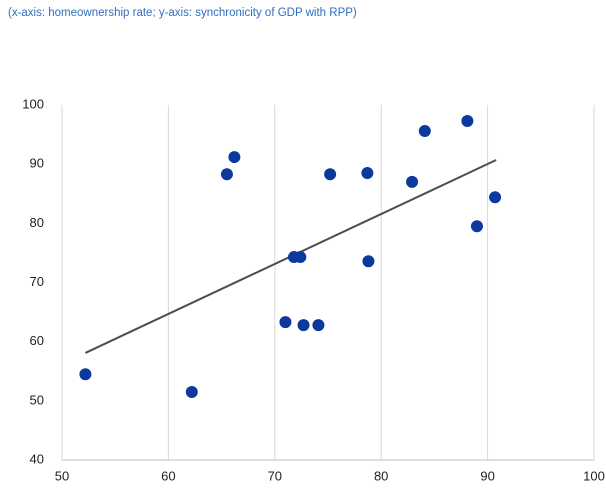 This screenshot has width=606, height=492. I want to click on y-tick-label: 80, so click(37, 222).